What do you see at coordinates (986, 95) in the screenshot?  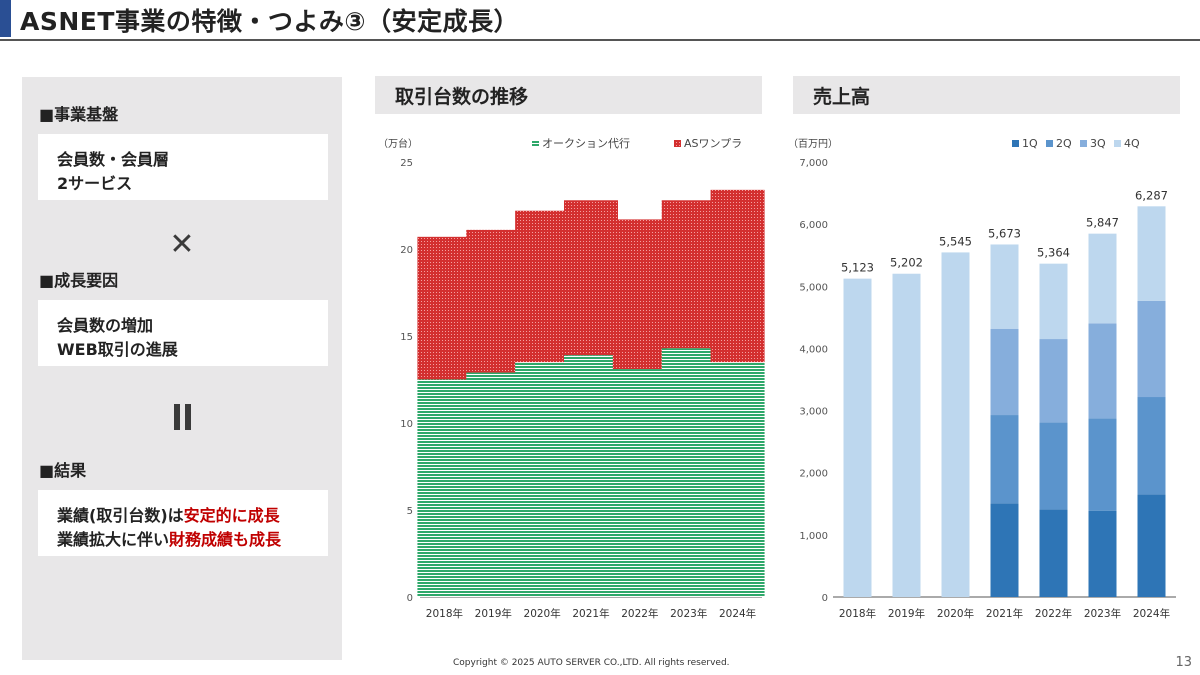 I see `chart-header-sales: 売上高` at bounding box center [986, 95].